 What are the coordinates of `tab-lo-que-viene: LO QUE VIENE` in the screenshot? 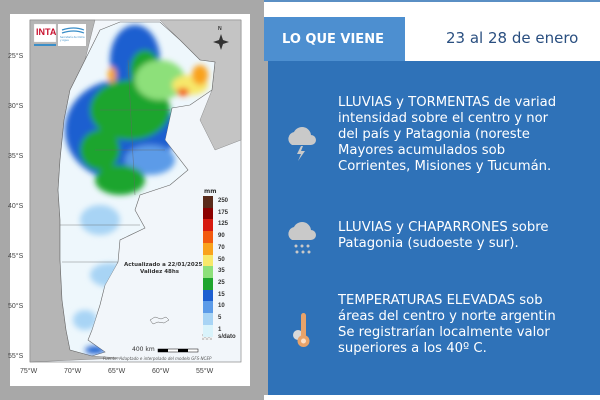 It's located at (334, 39).